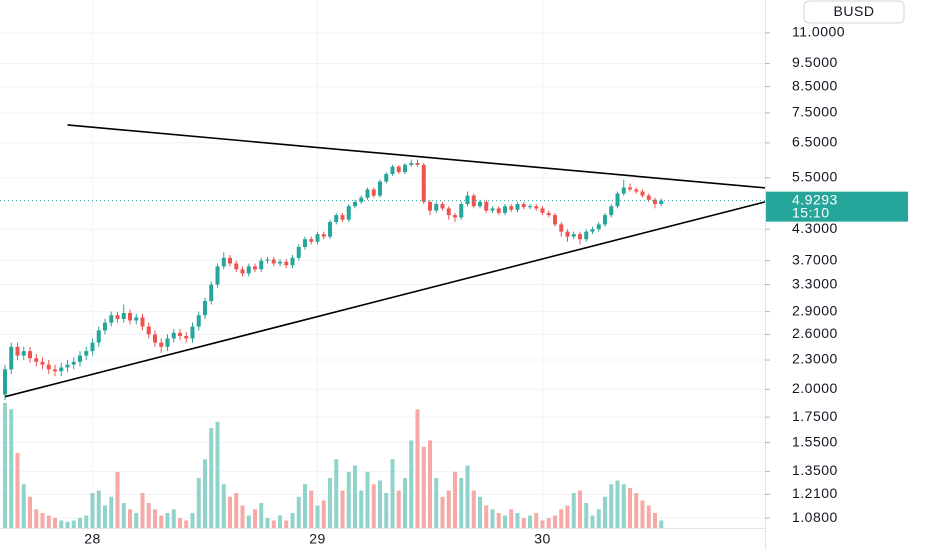 This screenshot has height=550, width=932. Describe the element at coordinates (815, 199) in the screenshot. I see `last-price-label: 4.9293` at that location.